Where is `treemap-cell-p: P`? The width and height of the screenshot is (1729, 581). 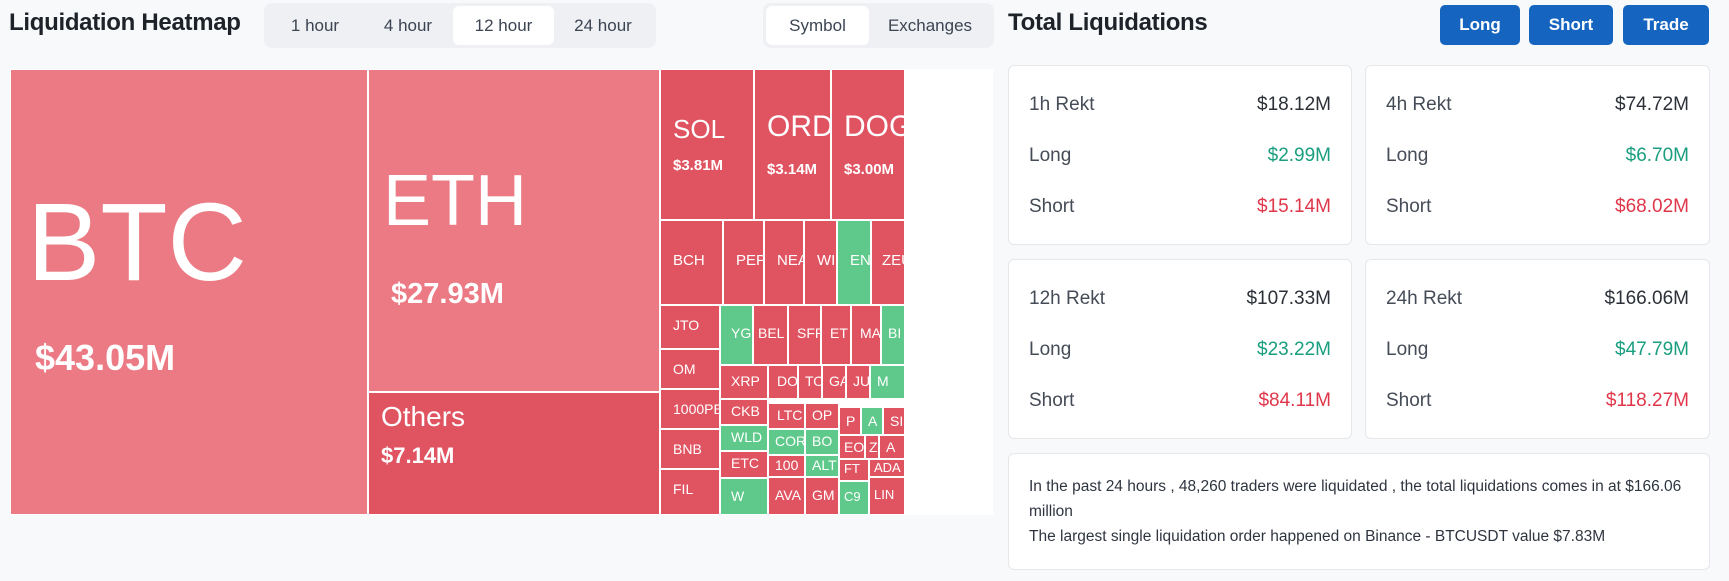 treemap-cell-p: P is located at coordinates (850, 421).